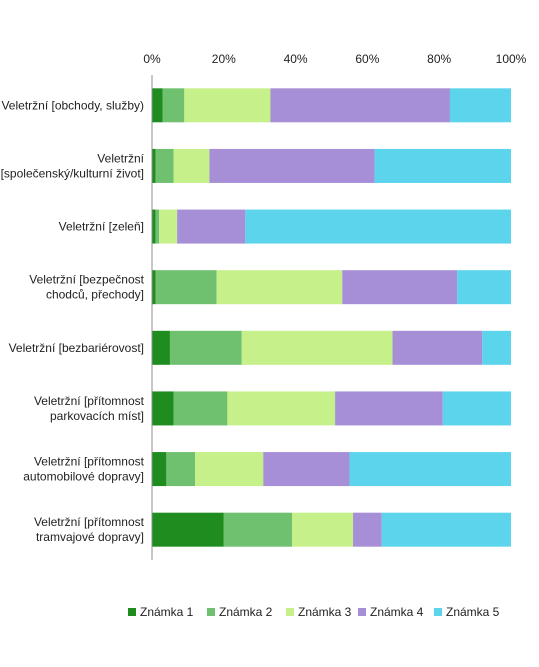 The width and height of the screenshot is (539, 667). I want to click on legend-item: Známka 2, so click(239, 612).